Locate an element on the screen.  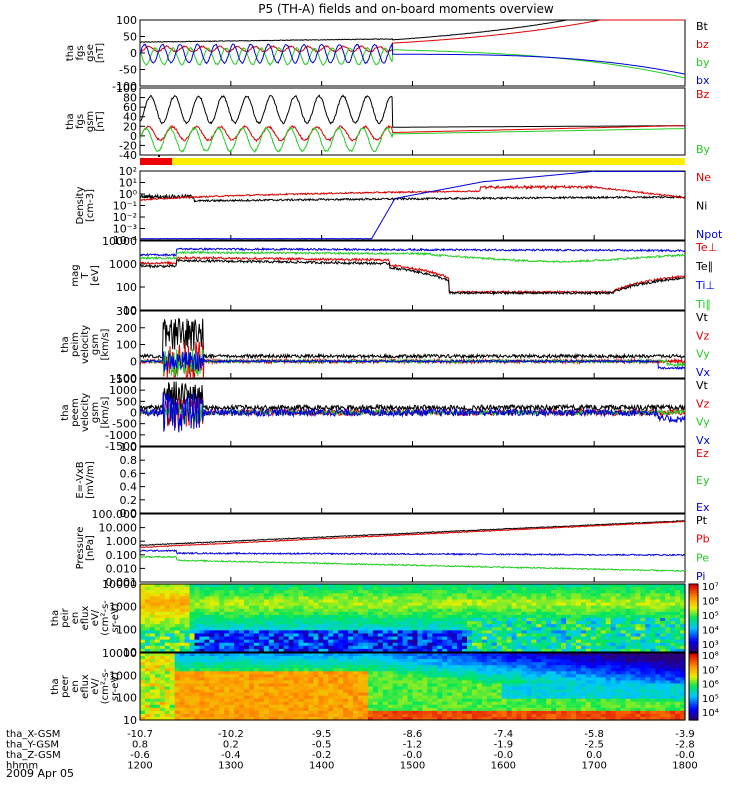
y-tick-label: 100.000 is located at coordinates (115, 514).